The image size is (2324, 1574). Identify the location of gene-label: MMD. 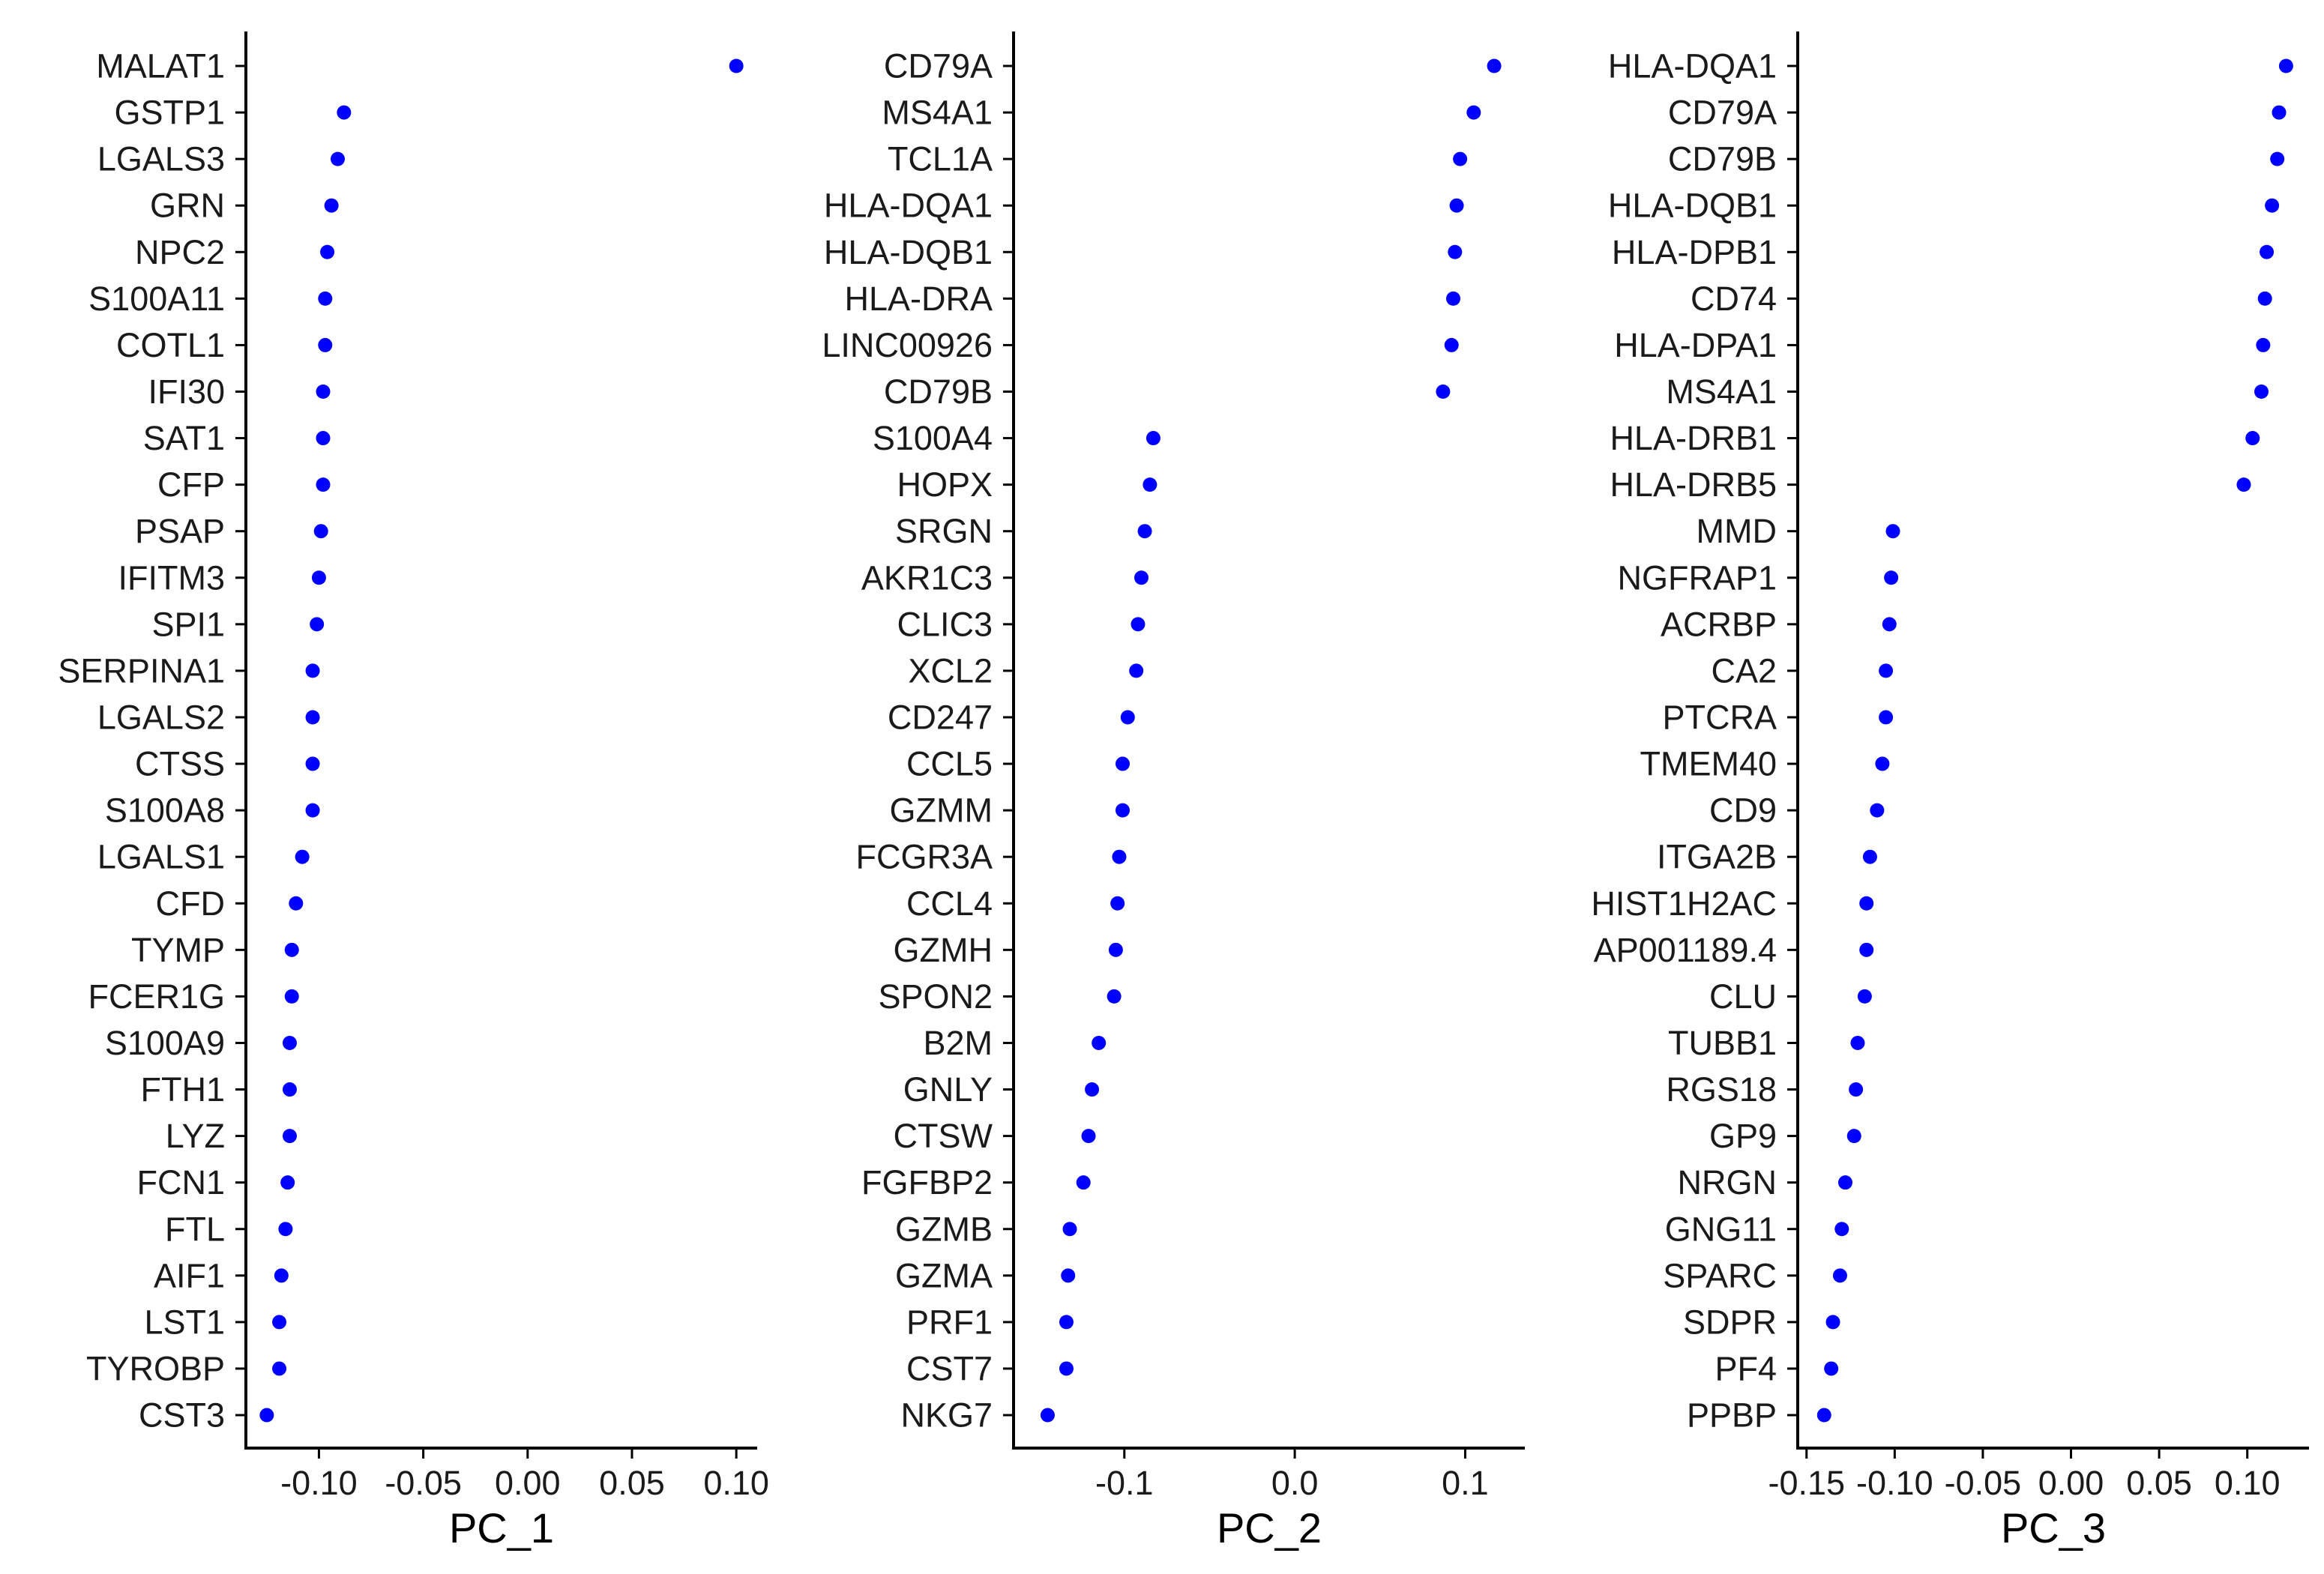
(1737, 531).